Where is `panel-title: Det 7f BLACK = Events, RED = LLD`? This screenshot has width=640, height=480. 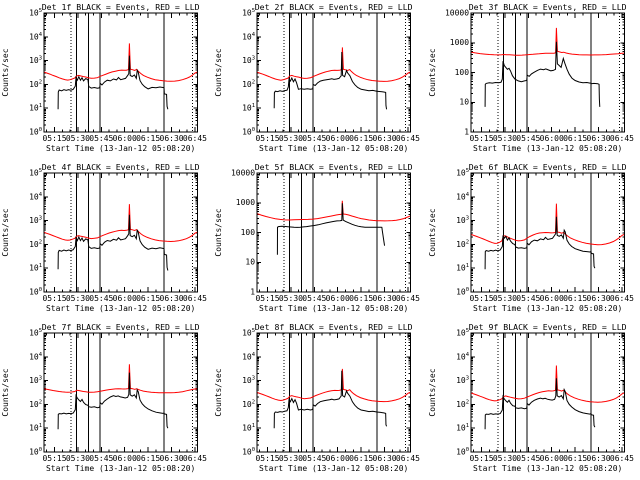
panel-title: Det 7f BLACK = Events, RED = LLD is located at coordinates (121, 327).